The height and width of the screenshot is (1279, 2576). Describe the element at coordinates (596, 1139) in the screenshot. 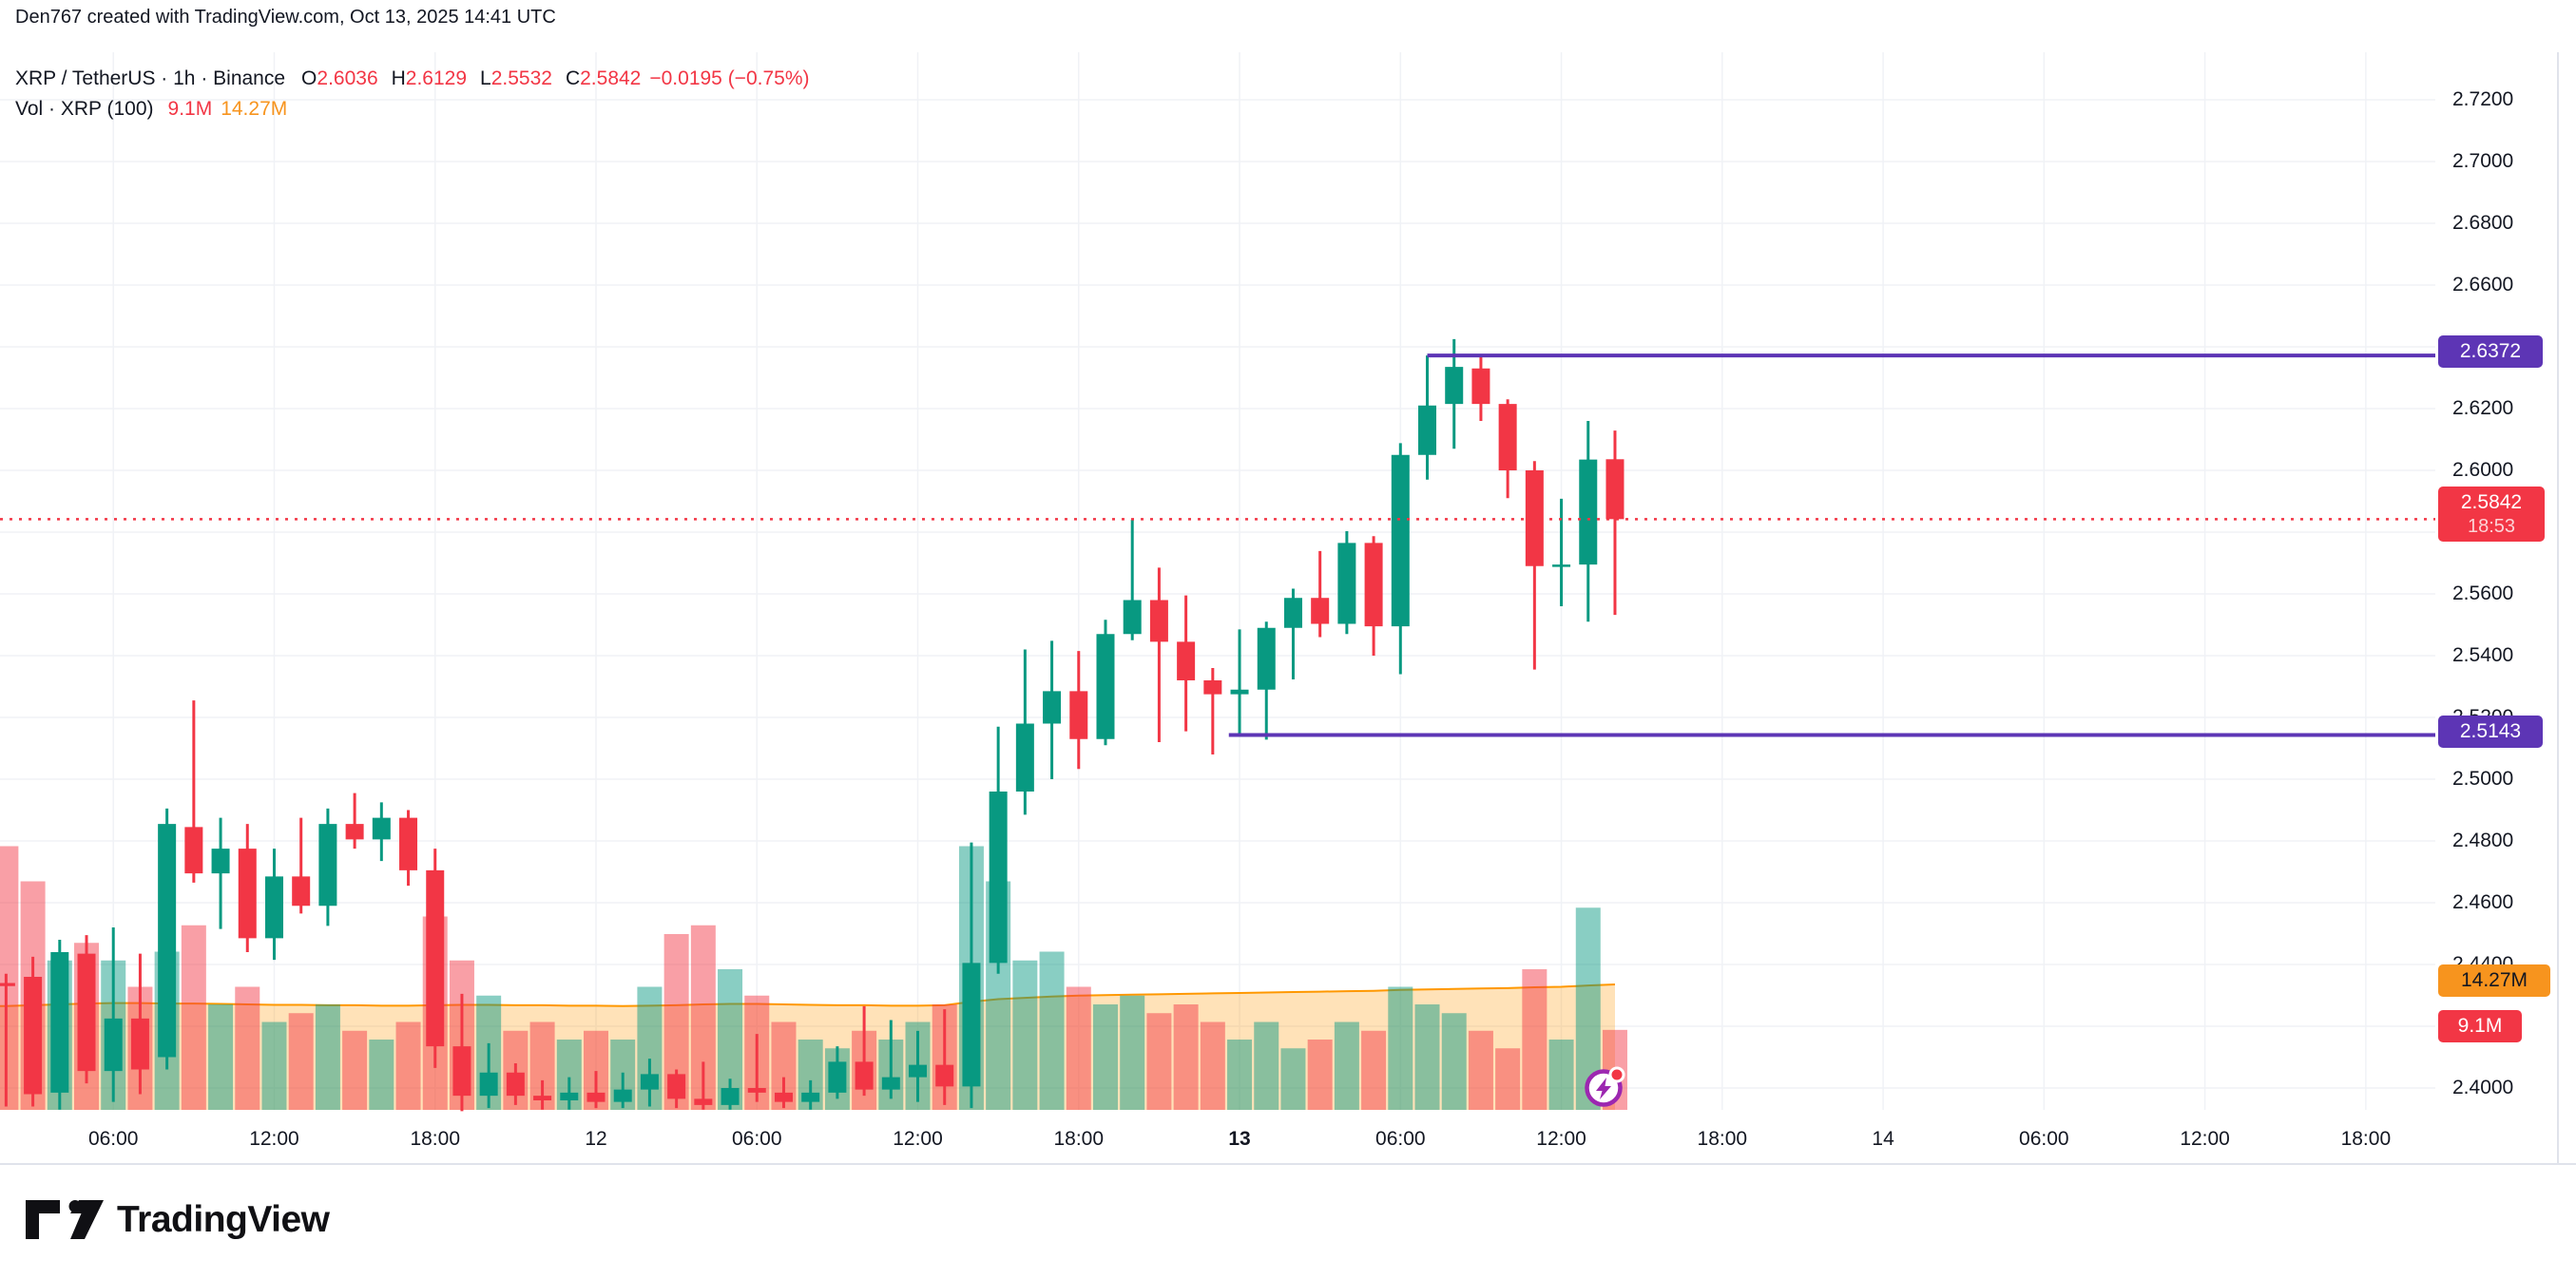

I see `time-axis-label: 12` at that location.